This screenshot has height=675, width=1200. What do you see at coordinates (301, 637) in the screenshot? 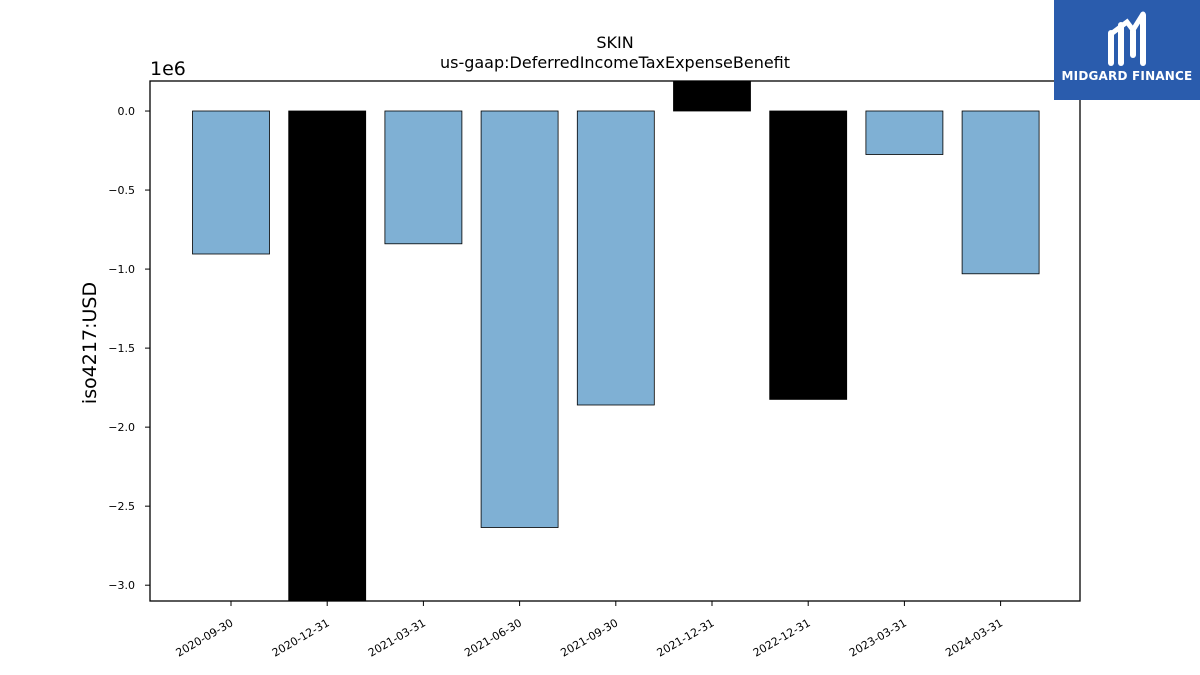
I see `x-tick-label: 2020-12-31` at bounding box center [301, 637].